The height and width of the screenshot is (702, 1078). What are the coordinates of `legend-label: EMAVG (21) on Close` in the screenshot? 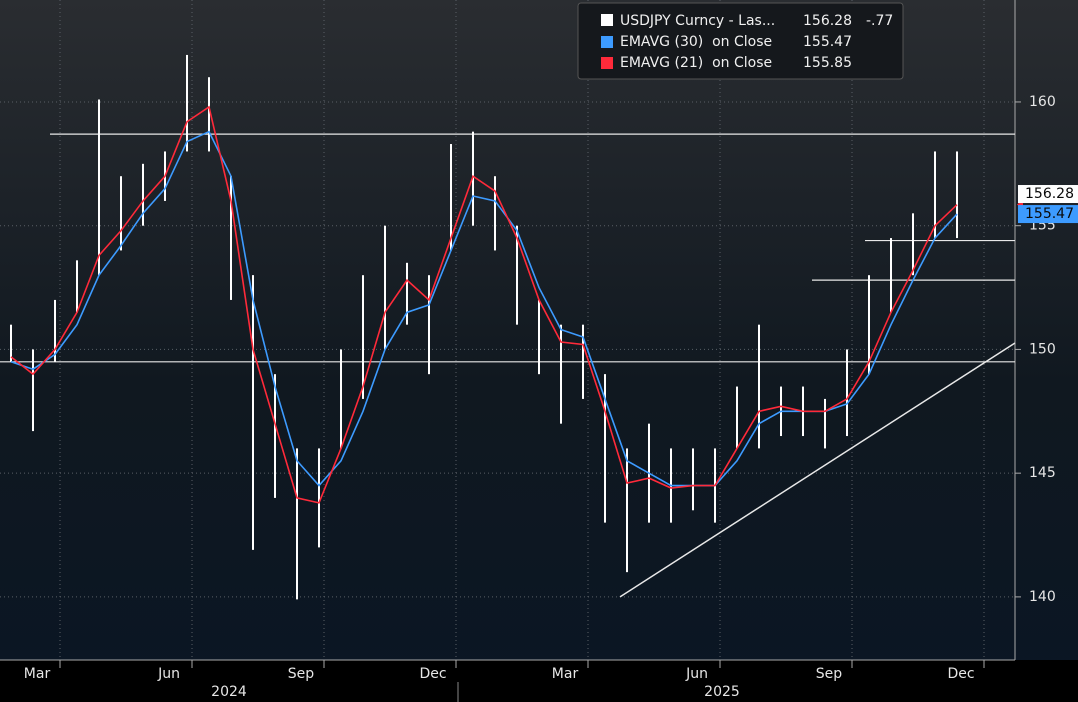 It's located at (696, 63).